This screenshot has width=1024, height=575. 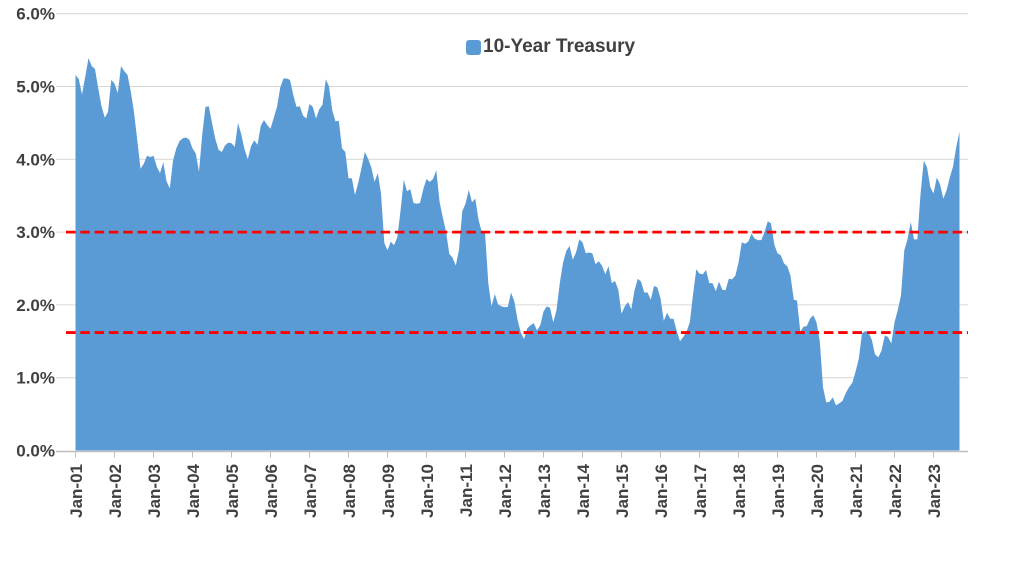 I want to click on x-tick-label-16: Jan-17, so click(x=700, y=491).